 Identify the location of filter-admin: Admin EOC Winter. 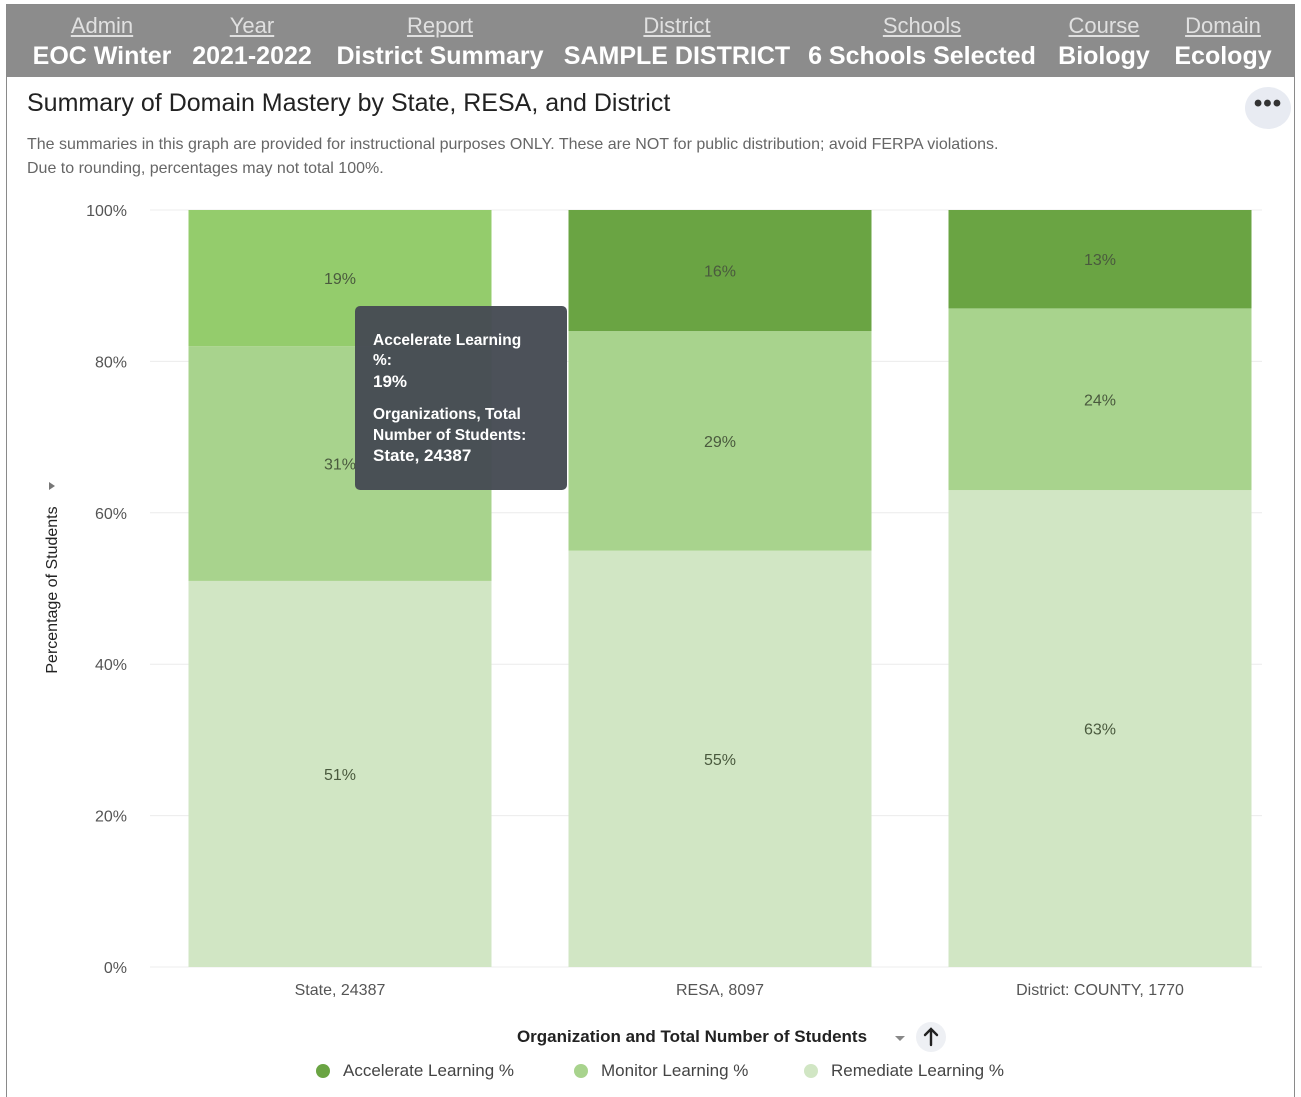
(102, 41).